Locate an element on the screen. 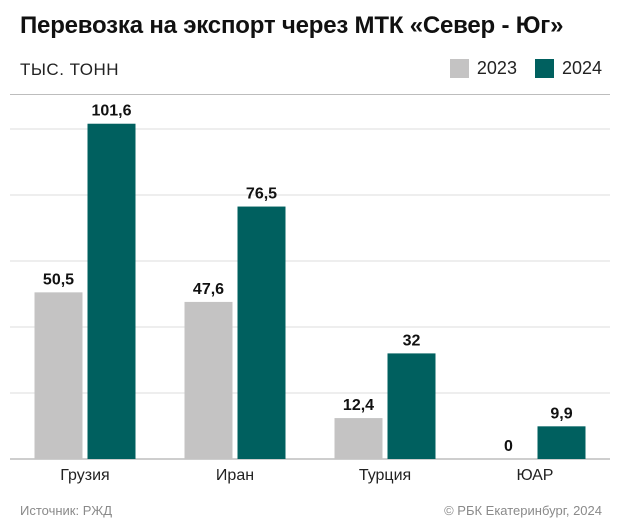  data-label-2023-1: 50,5 is located at coordinates (58, 279).